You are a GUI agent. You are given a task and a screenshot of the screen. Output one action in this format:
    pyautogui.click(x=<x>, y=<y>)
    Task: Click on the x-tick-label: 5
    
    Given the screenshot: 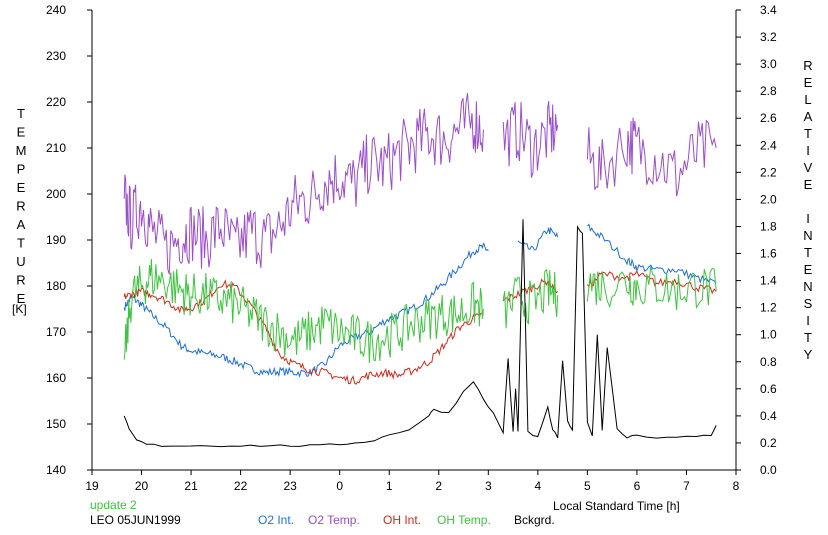 What is the action you would take?
    pyautogui.click(x=587, y=486)
    